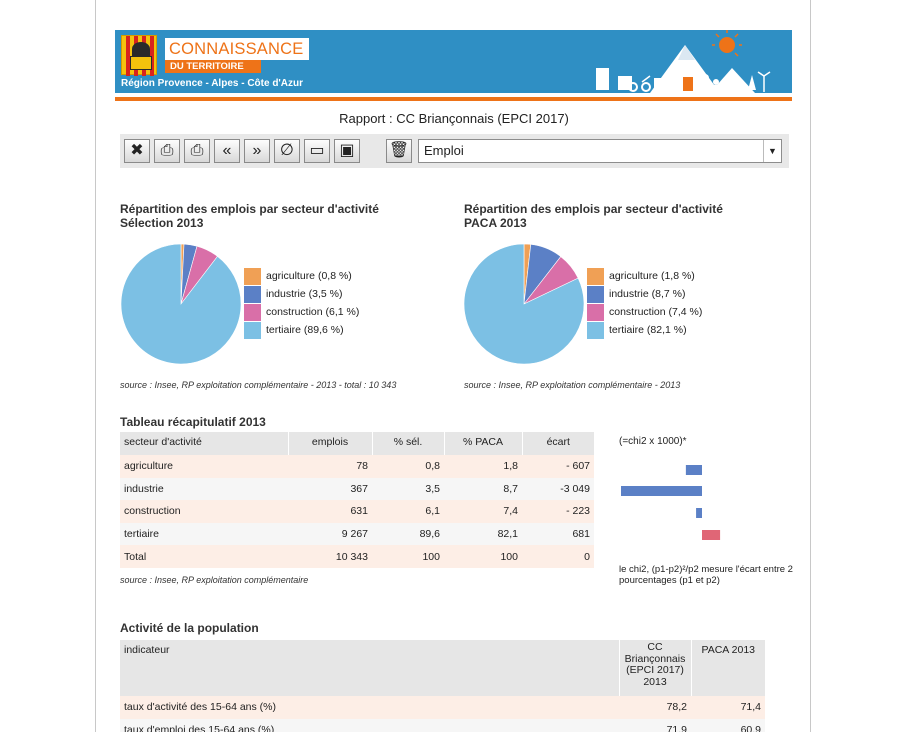  I want to click on theme-select: Emploi ▼, so click(600, 151).